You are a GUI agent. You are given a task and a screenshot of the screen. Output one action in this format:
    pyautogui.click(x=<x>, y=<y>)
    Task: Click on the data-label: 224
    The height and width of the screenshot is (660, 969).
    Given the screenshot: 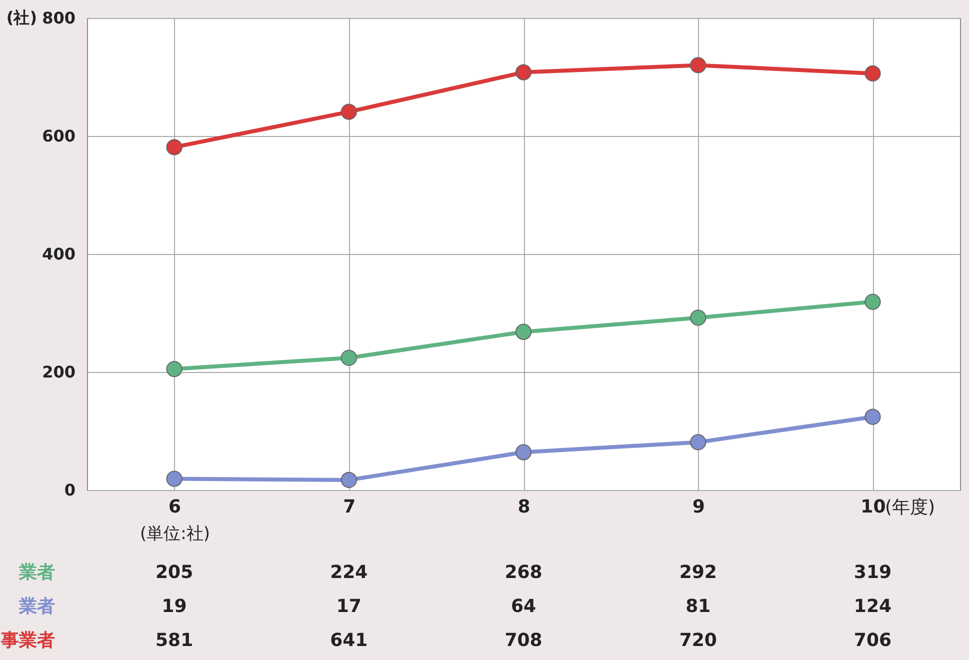 What is the action you would take?
    pyautogui.click(x=349, y=572)
    